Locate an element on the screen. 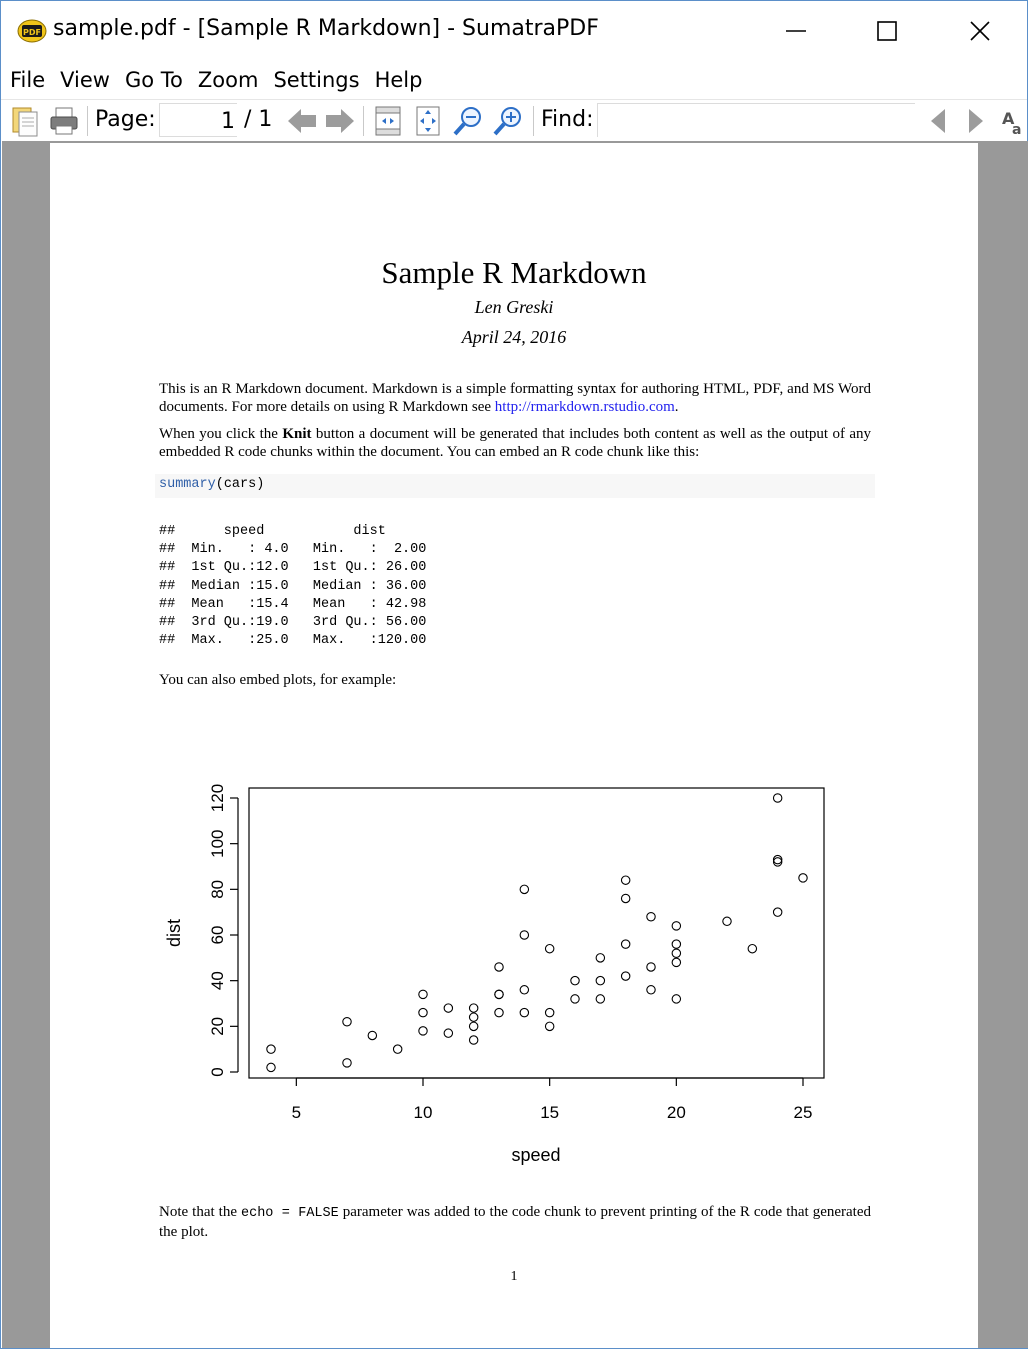 The width and height of the screenshot is (1028, 1349). menu-go-to: Go To is located at coordinates (153, 80).